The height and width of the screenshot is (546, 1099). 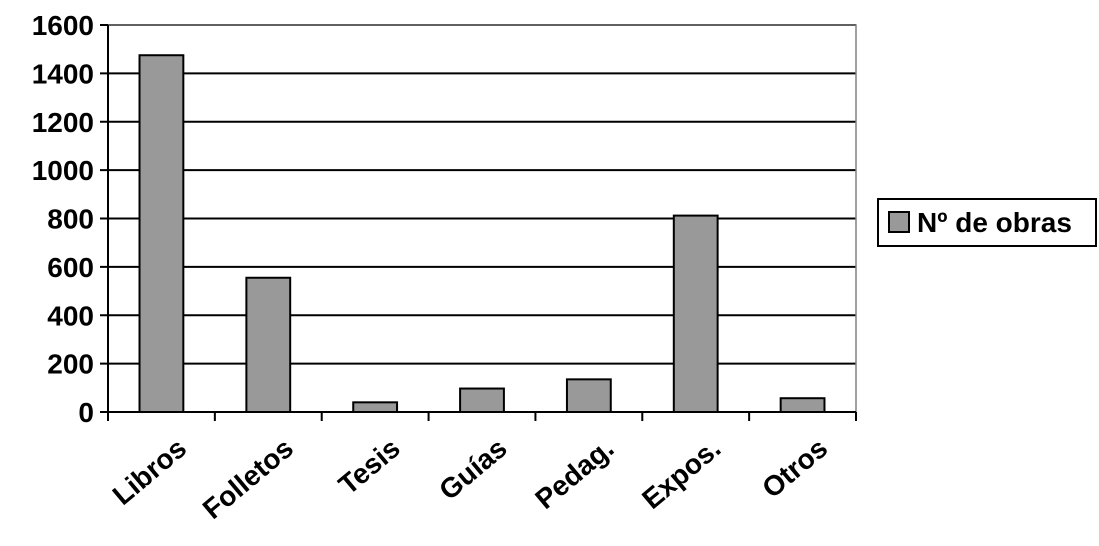 I want to click on y-axis-ticks: 0 200 400 600 800 1000 1200 1400 1600, so click(x=70, y=219).